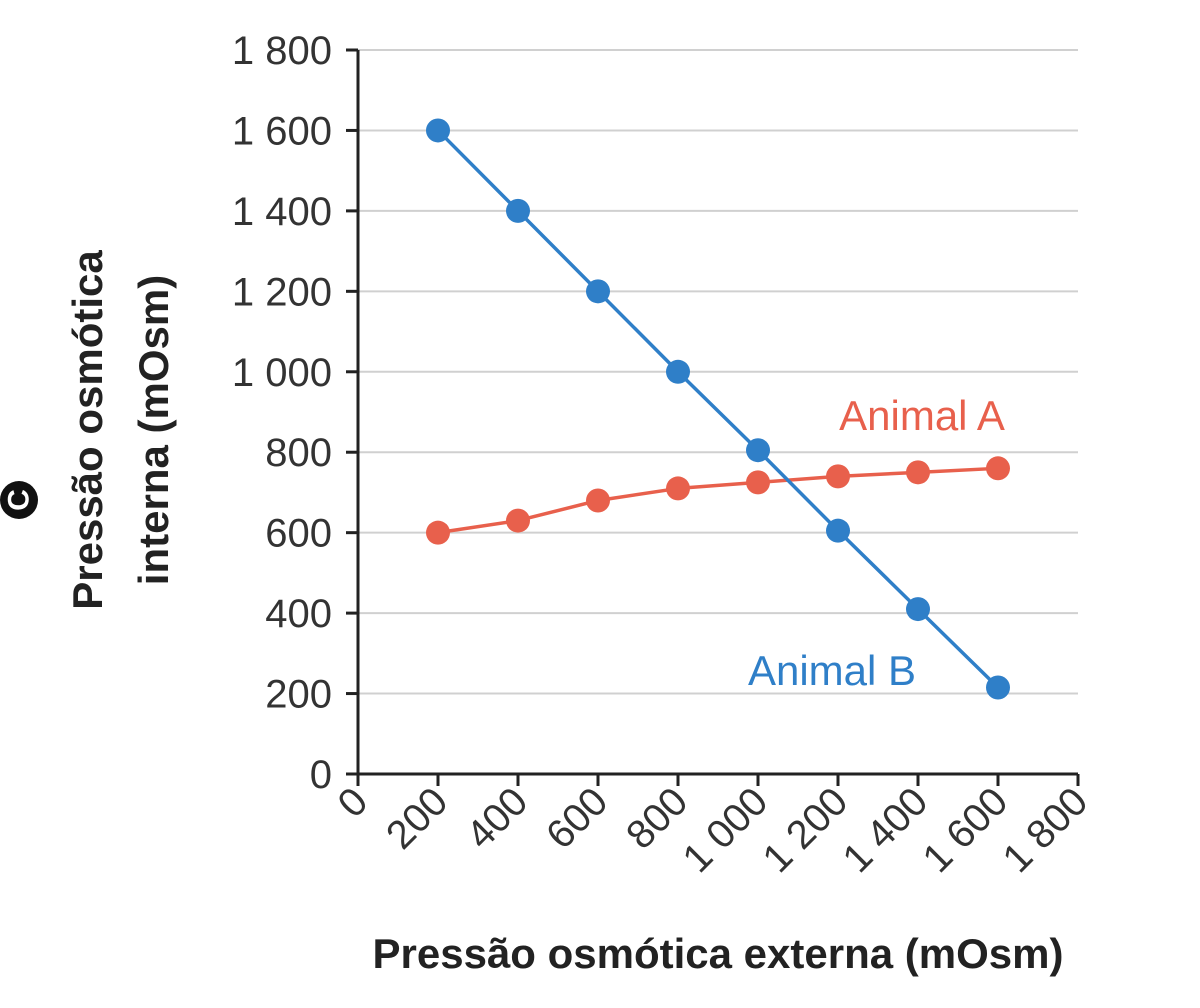 The image size is (1200, 1008). What do you see at coordinates (497, 818) in the screenshot?
I see `x-tick-label: 400` at bounding box center [497, 818].